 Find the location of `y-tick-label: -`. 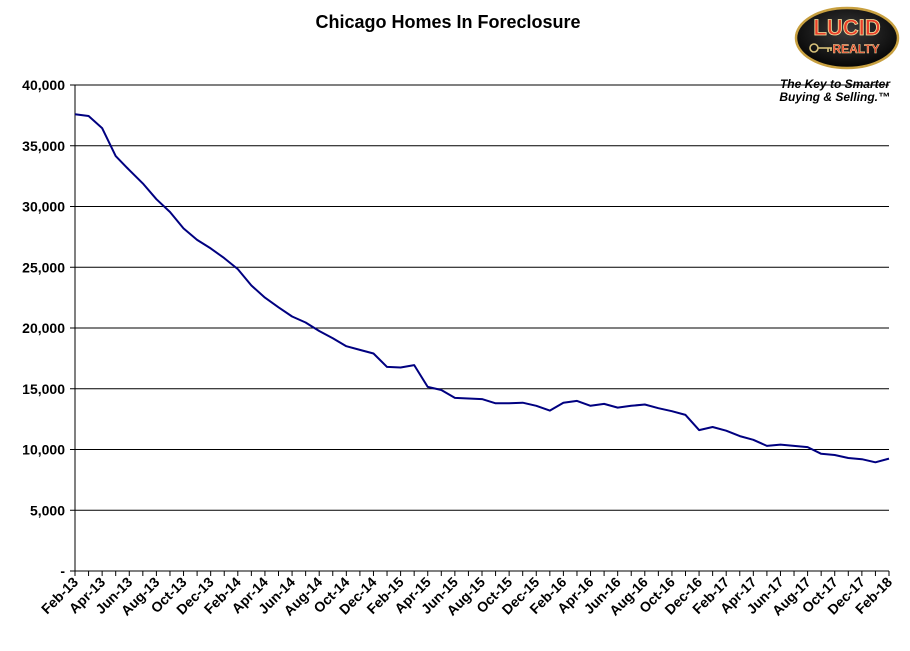

y-tick-label: - is located at coordinates (62, 571).